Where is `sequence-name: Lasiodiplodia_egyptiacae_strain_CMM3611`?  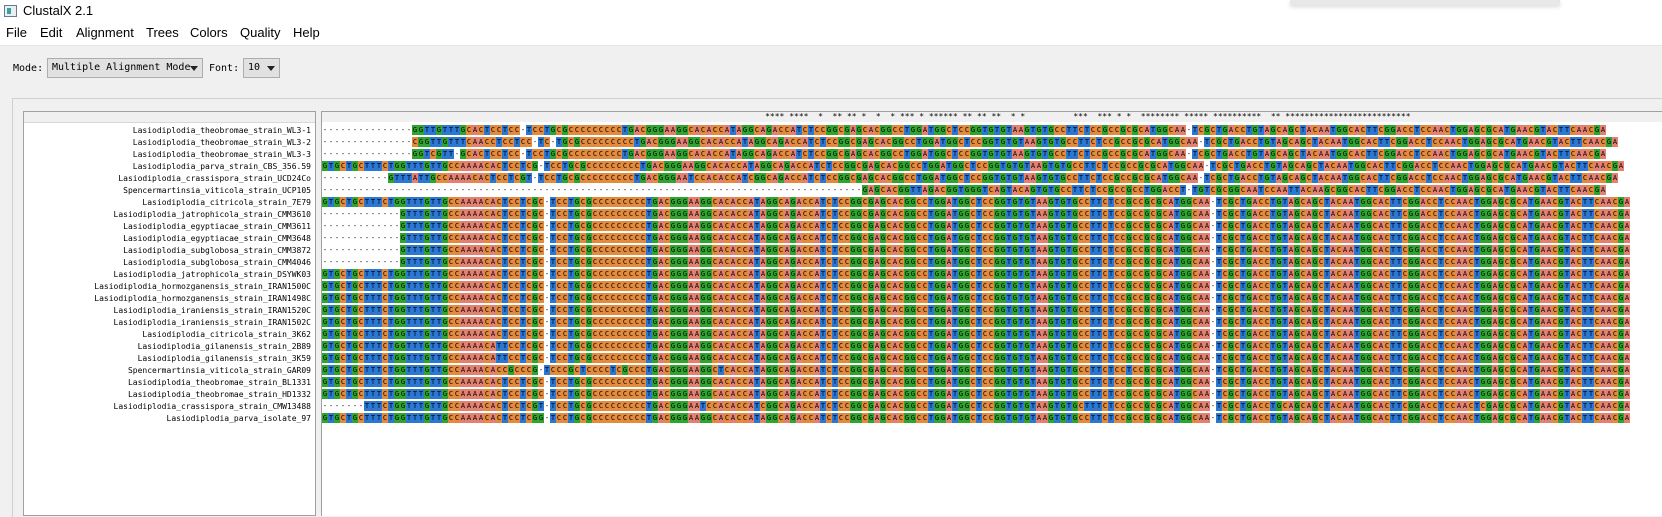 sequence-name: Lasiodiplodia_egyptiacae_strain_CMM3611 is located at coordinates (217, 226).